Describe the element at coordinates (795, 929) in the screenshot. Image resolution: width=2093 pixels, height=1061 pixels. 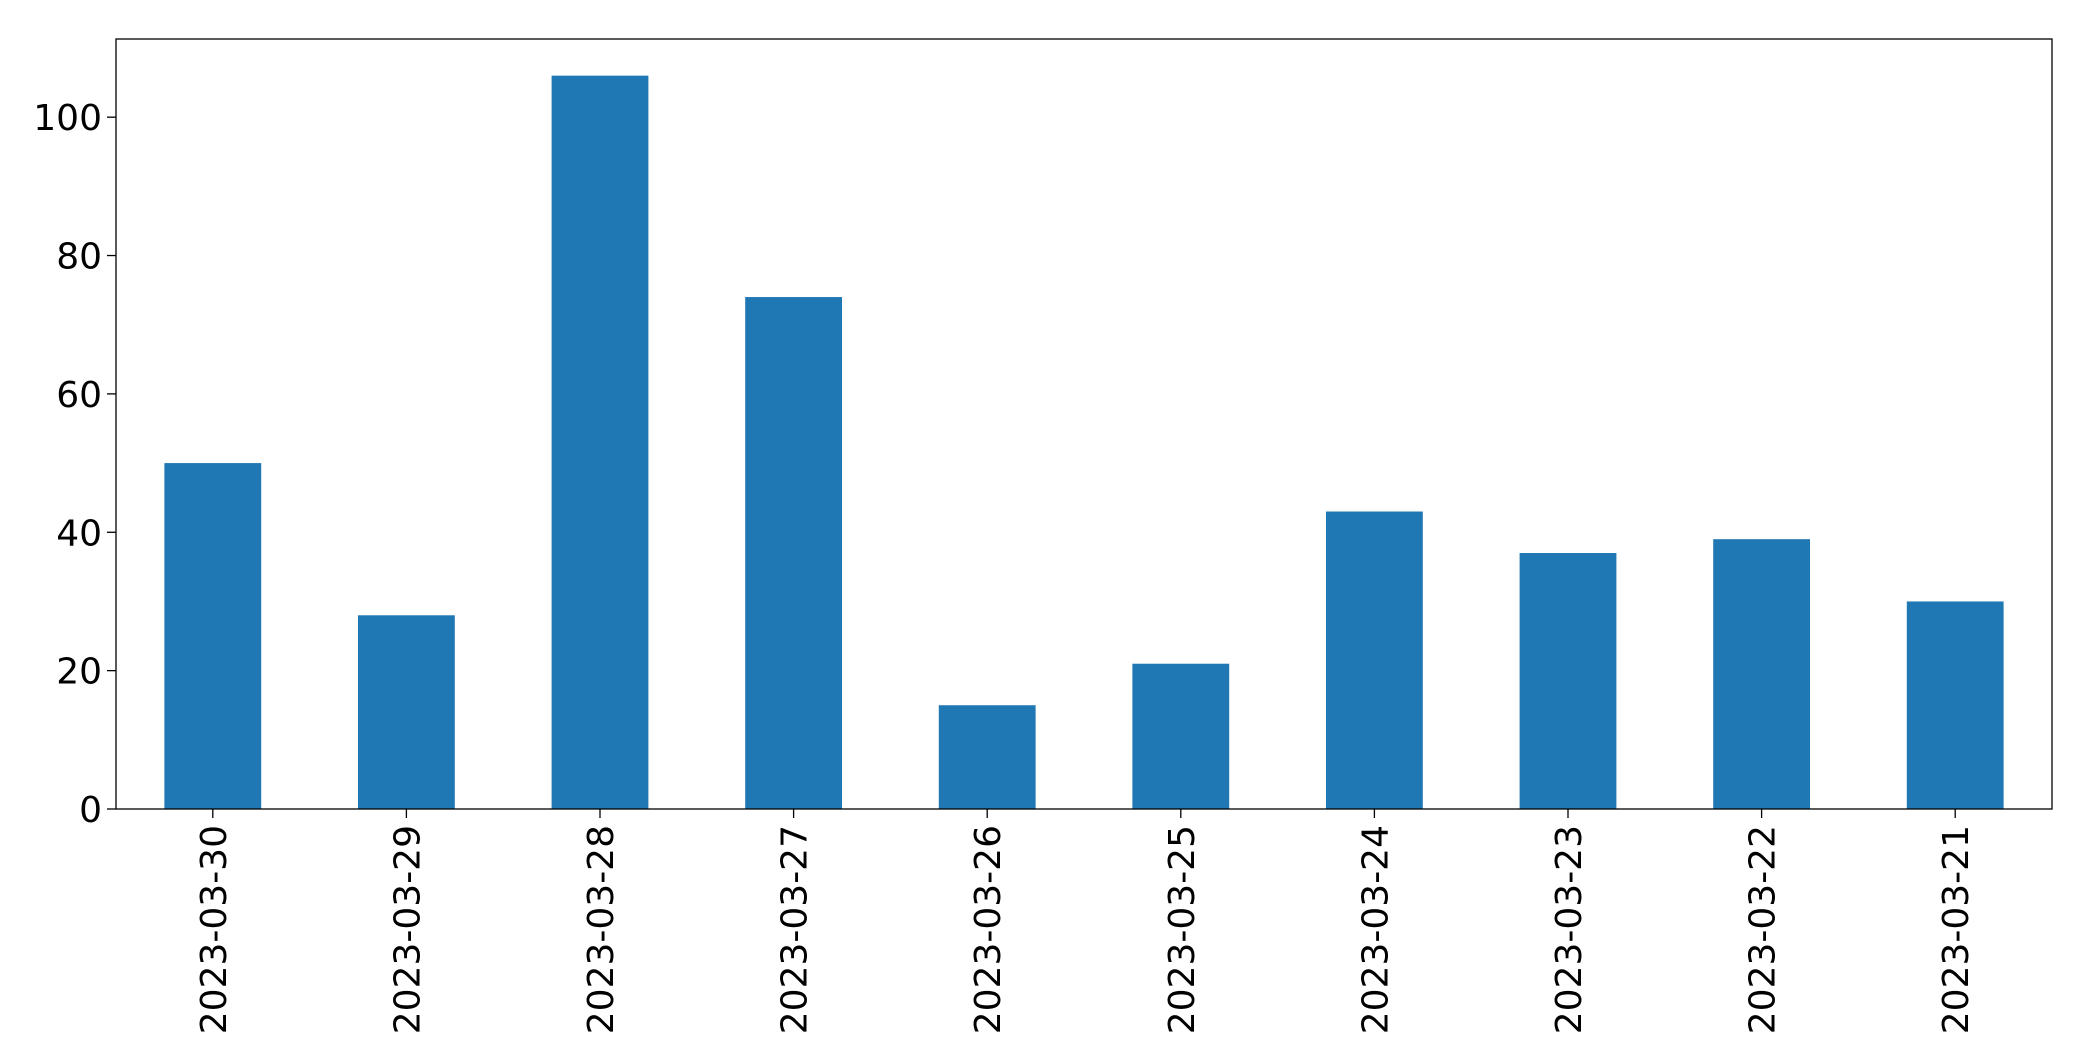
I see `x-tick-label: 2023-03-27` at that location.